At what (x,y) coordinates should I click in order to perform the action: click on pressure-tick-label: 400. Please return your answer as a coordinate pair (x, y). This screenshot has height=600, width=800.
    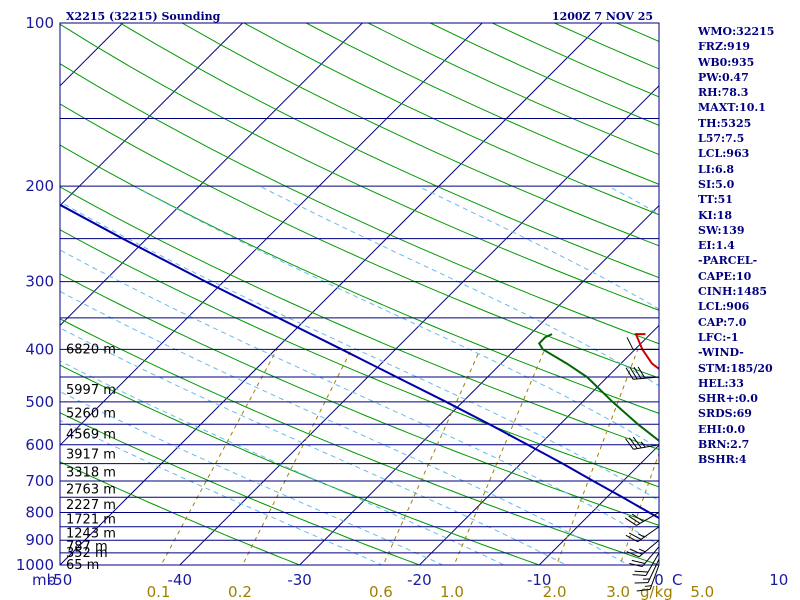
    Looking at the image, I should click on (39, 349).